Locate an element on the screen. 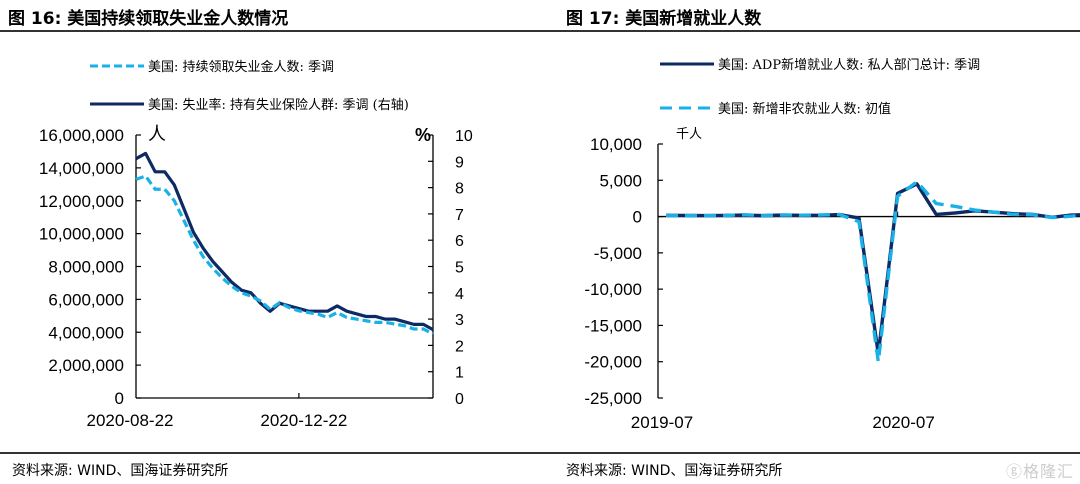  y-tick-label: 2,000,000 is located at coordinates (86, 365).